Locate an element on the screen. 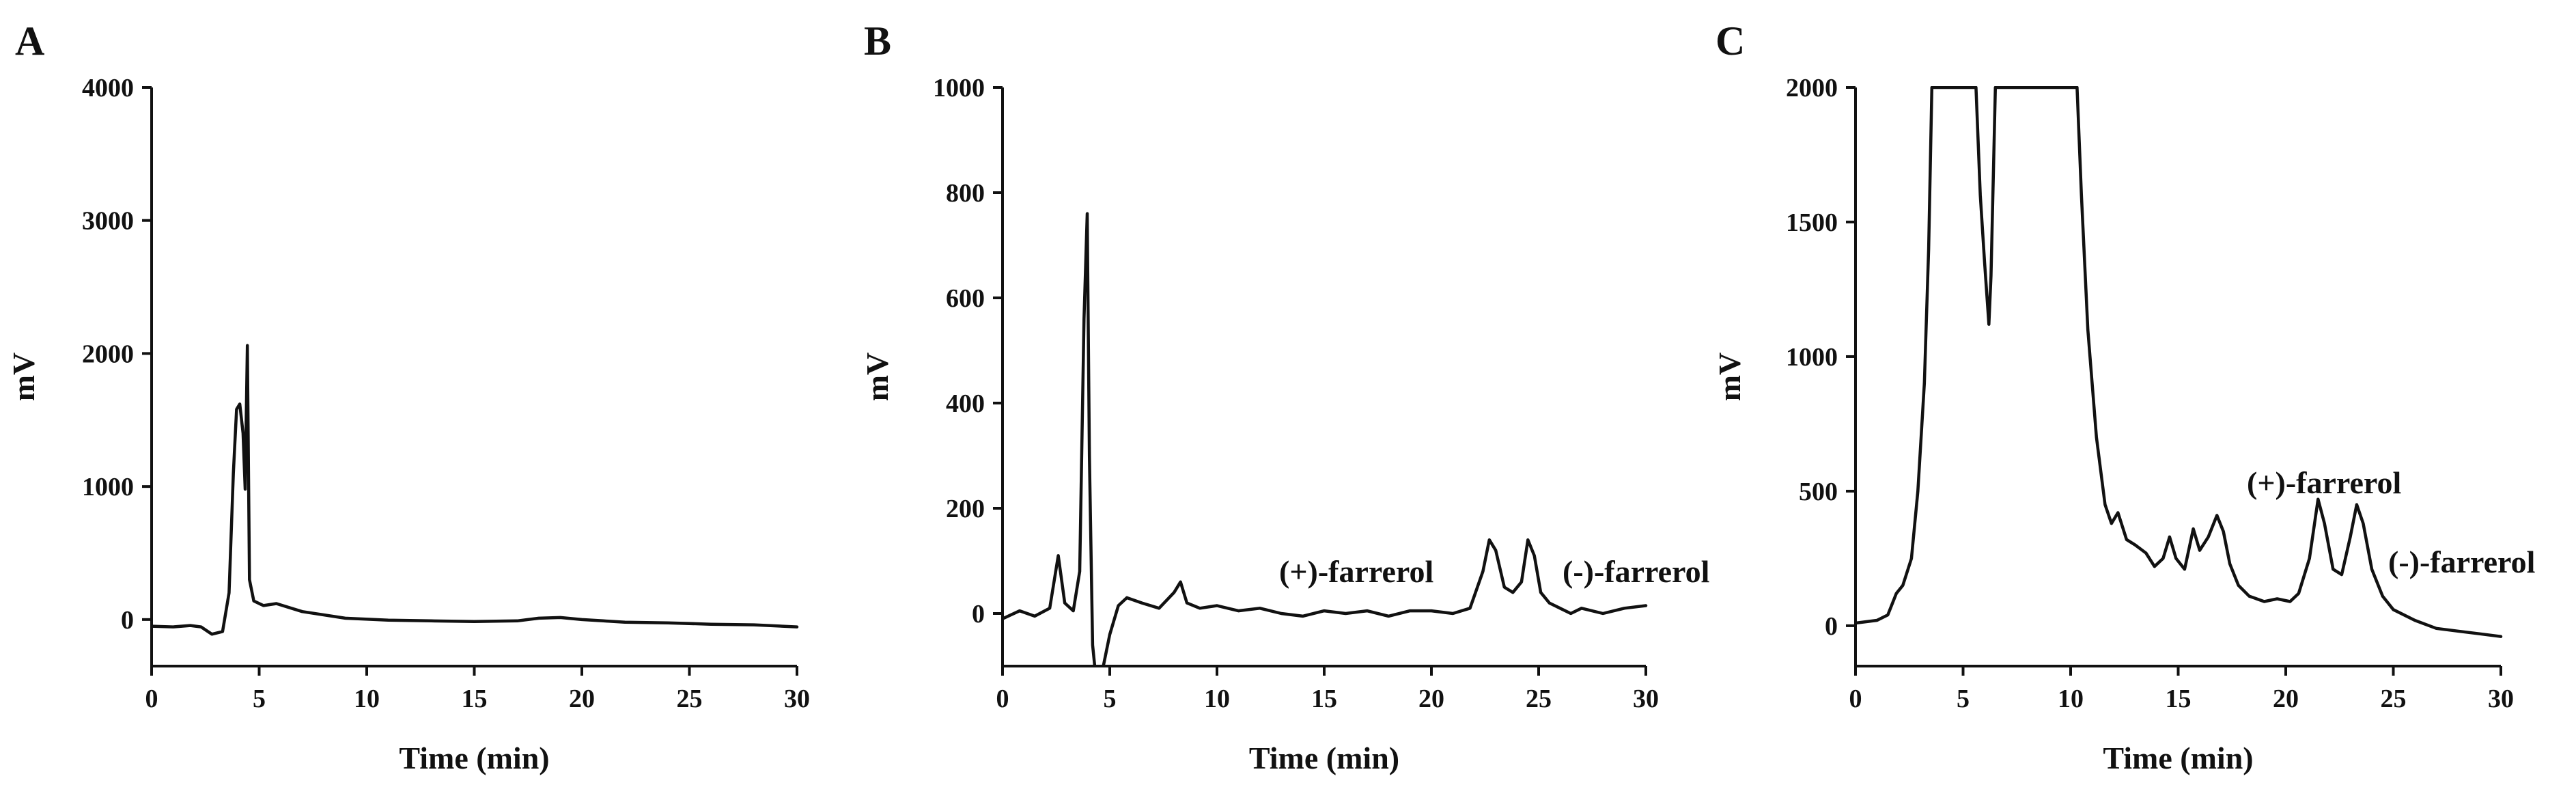  panel-a-x-tick-label: 5 is located at coordinates (259, 699).